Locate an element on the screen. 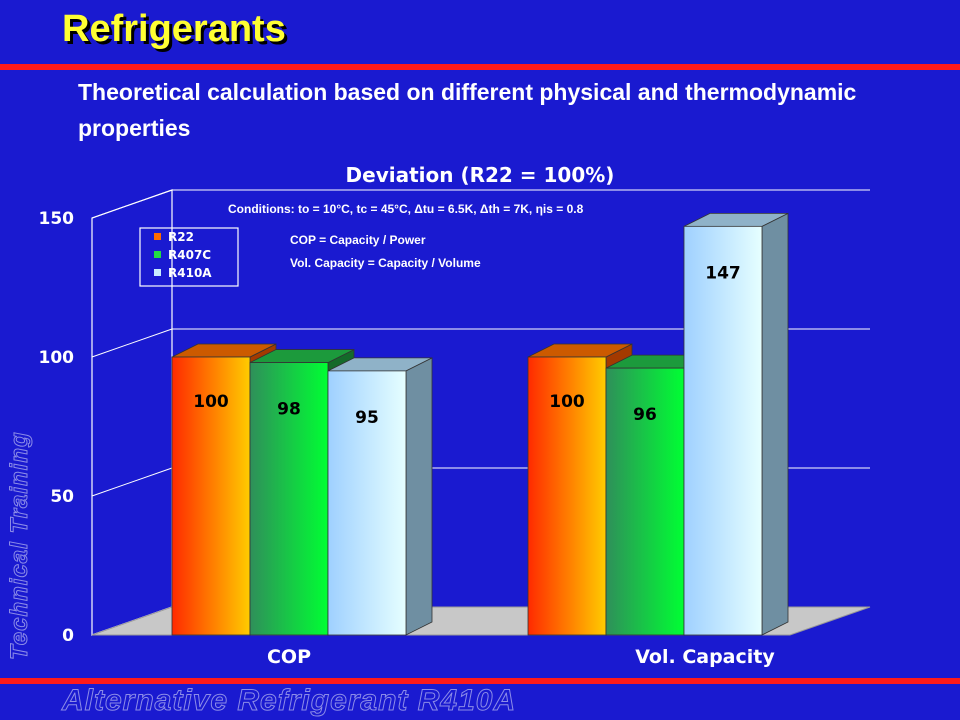 This screenshot has width=960, height=720. x-tick-label: Vol. Capacity is located at coordinates (705, 657).